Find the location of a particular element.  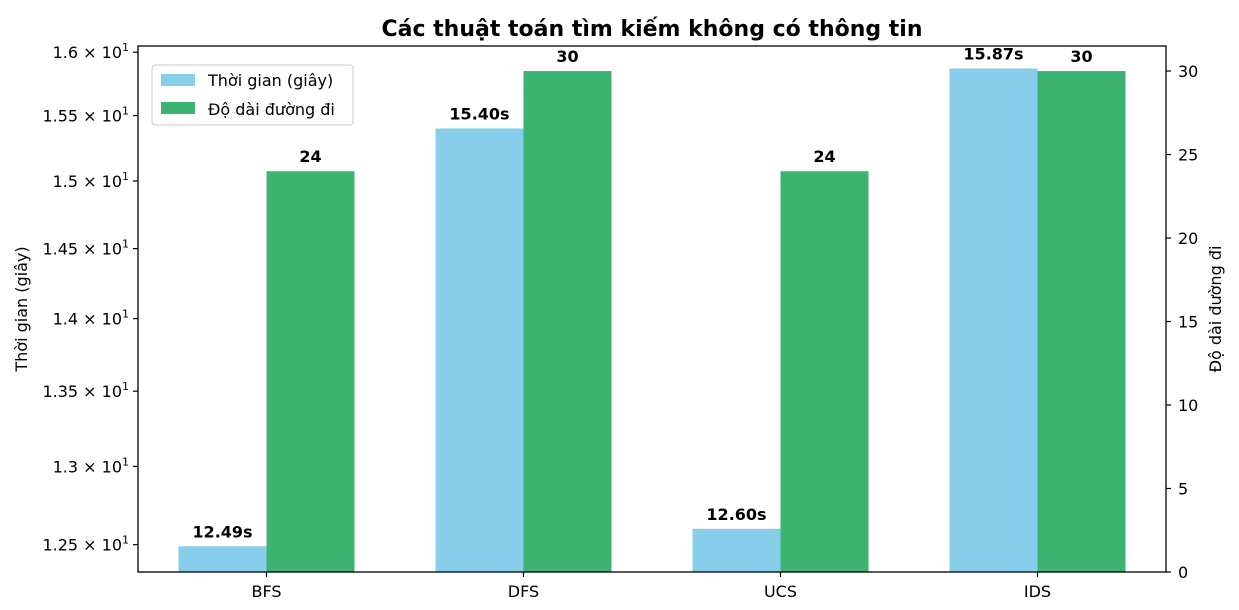

data-label-time-ids: 15.87s is located at coordinates (993, 53).